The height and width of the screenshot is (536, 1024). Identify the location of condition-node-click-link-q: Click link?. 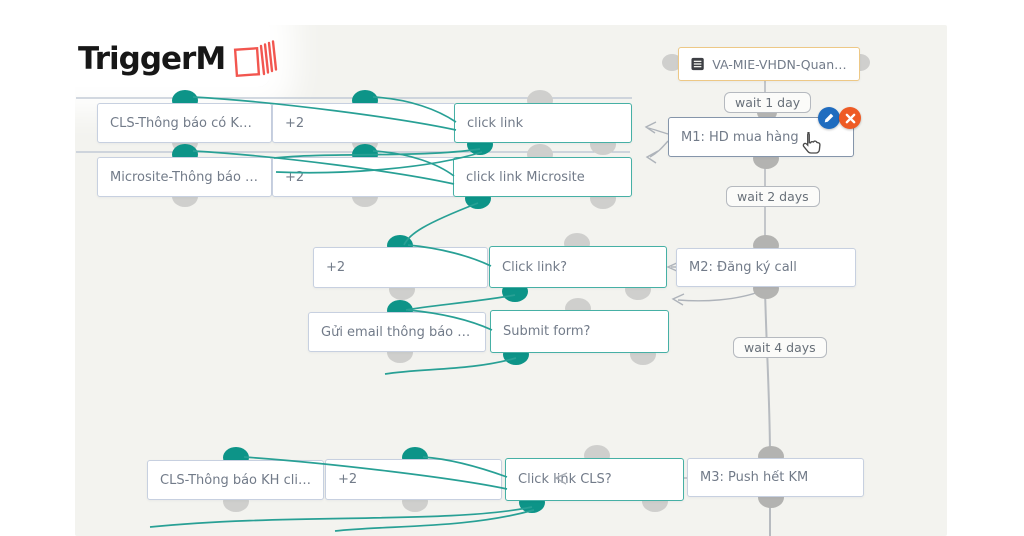
(578, 267).